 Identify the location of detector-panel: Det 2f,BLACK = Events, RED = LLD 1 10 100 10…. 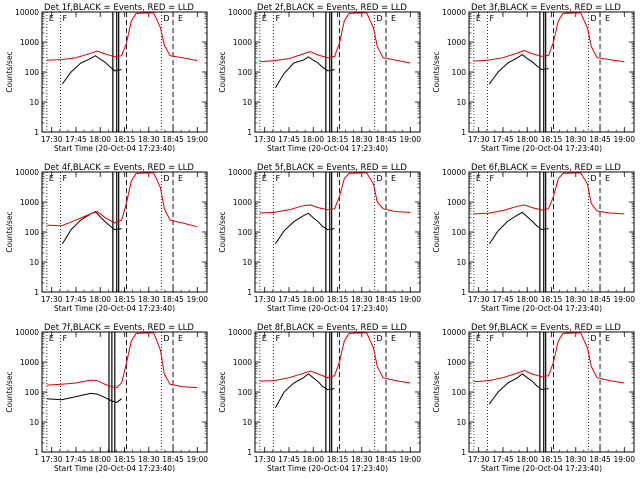
(319, 78).